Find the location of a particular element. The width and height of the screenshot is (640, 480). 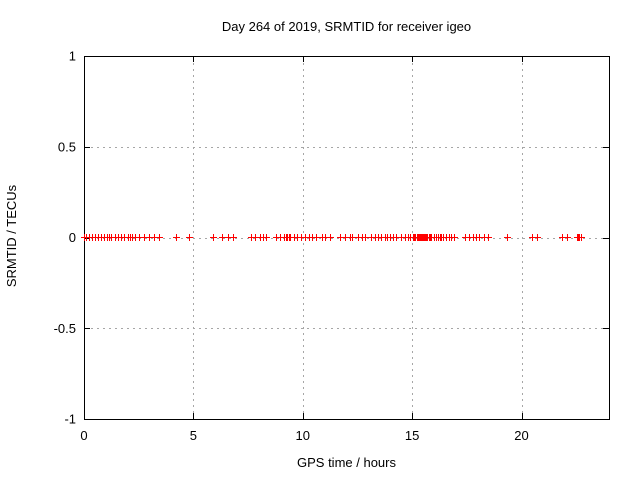

y-tick-label: 0.5 is located at coordinates (67, 146).